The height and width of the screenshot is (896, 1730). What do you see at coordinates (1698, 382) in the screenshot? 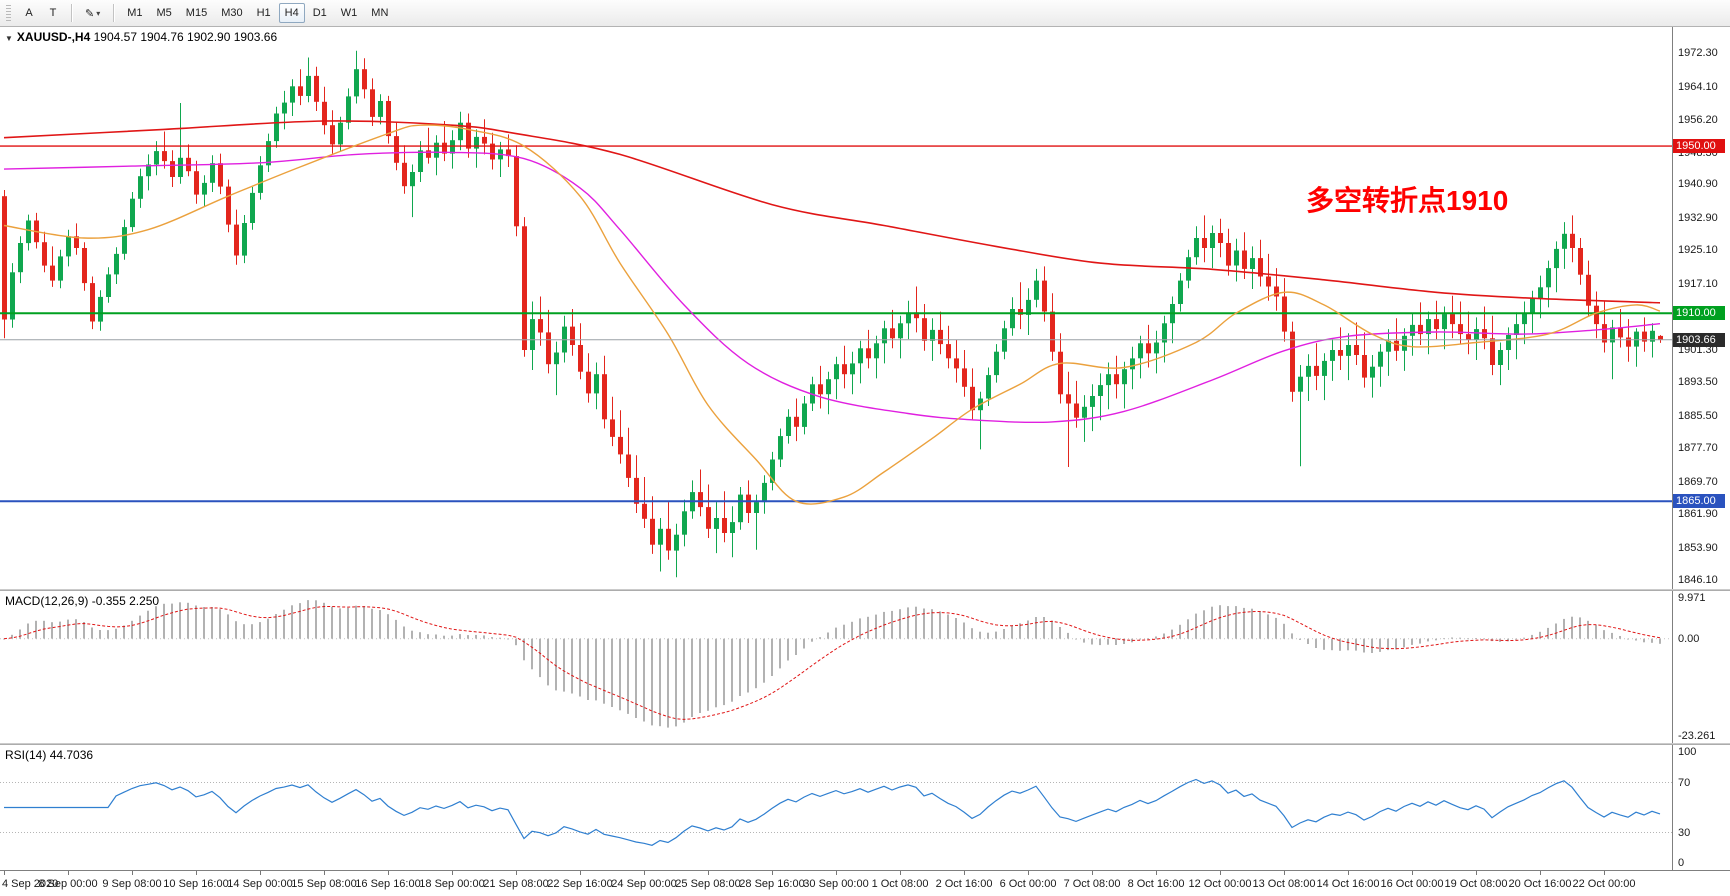
I see `price-label: 1893.50` at bounding box center [1698, 382].